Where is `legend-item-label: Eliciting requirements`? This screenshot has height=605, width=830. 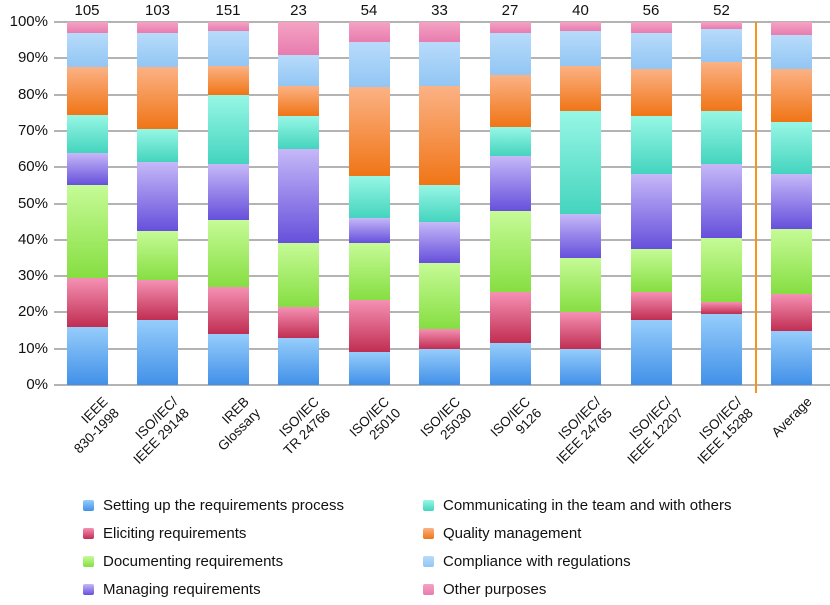
legend-item-label: Eliciting requirements is located at coordinates (175, 533).